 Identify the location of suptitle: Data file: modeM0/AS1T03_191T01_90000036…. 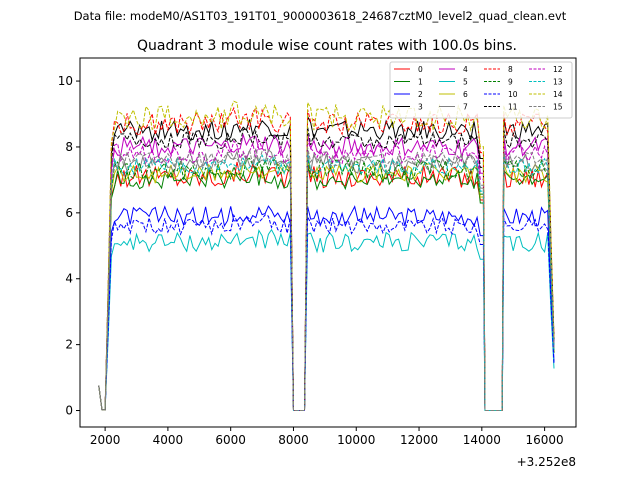
(320, 16).